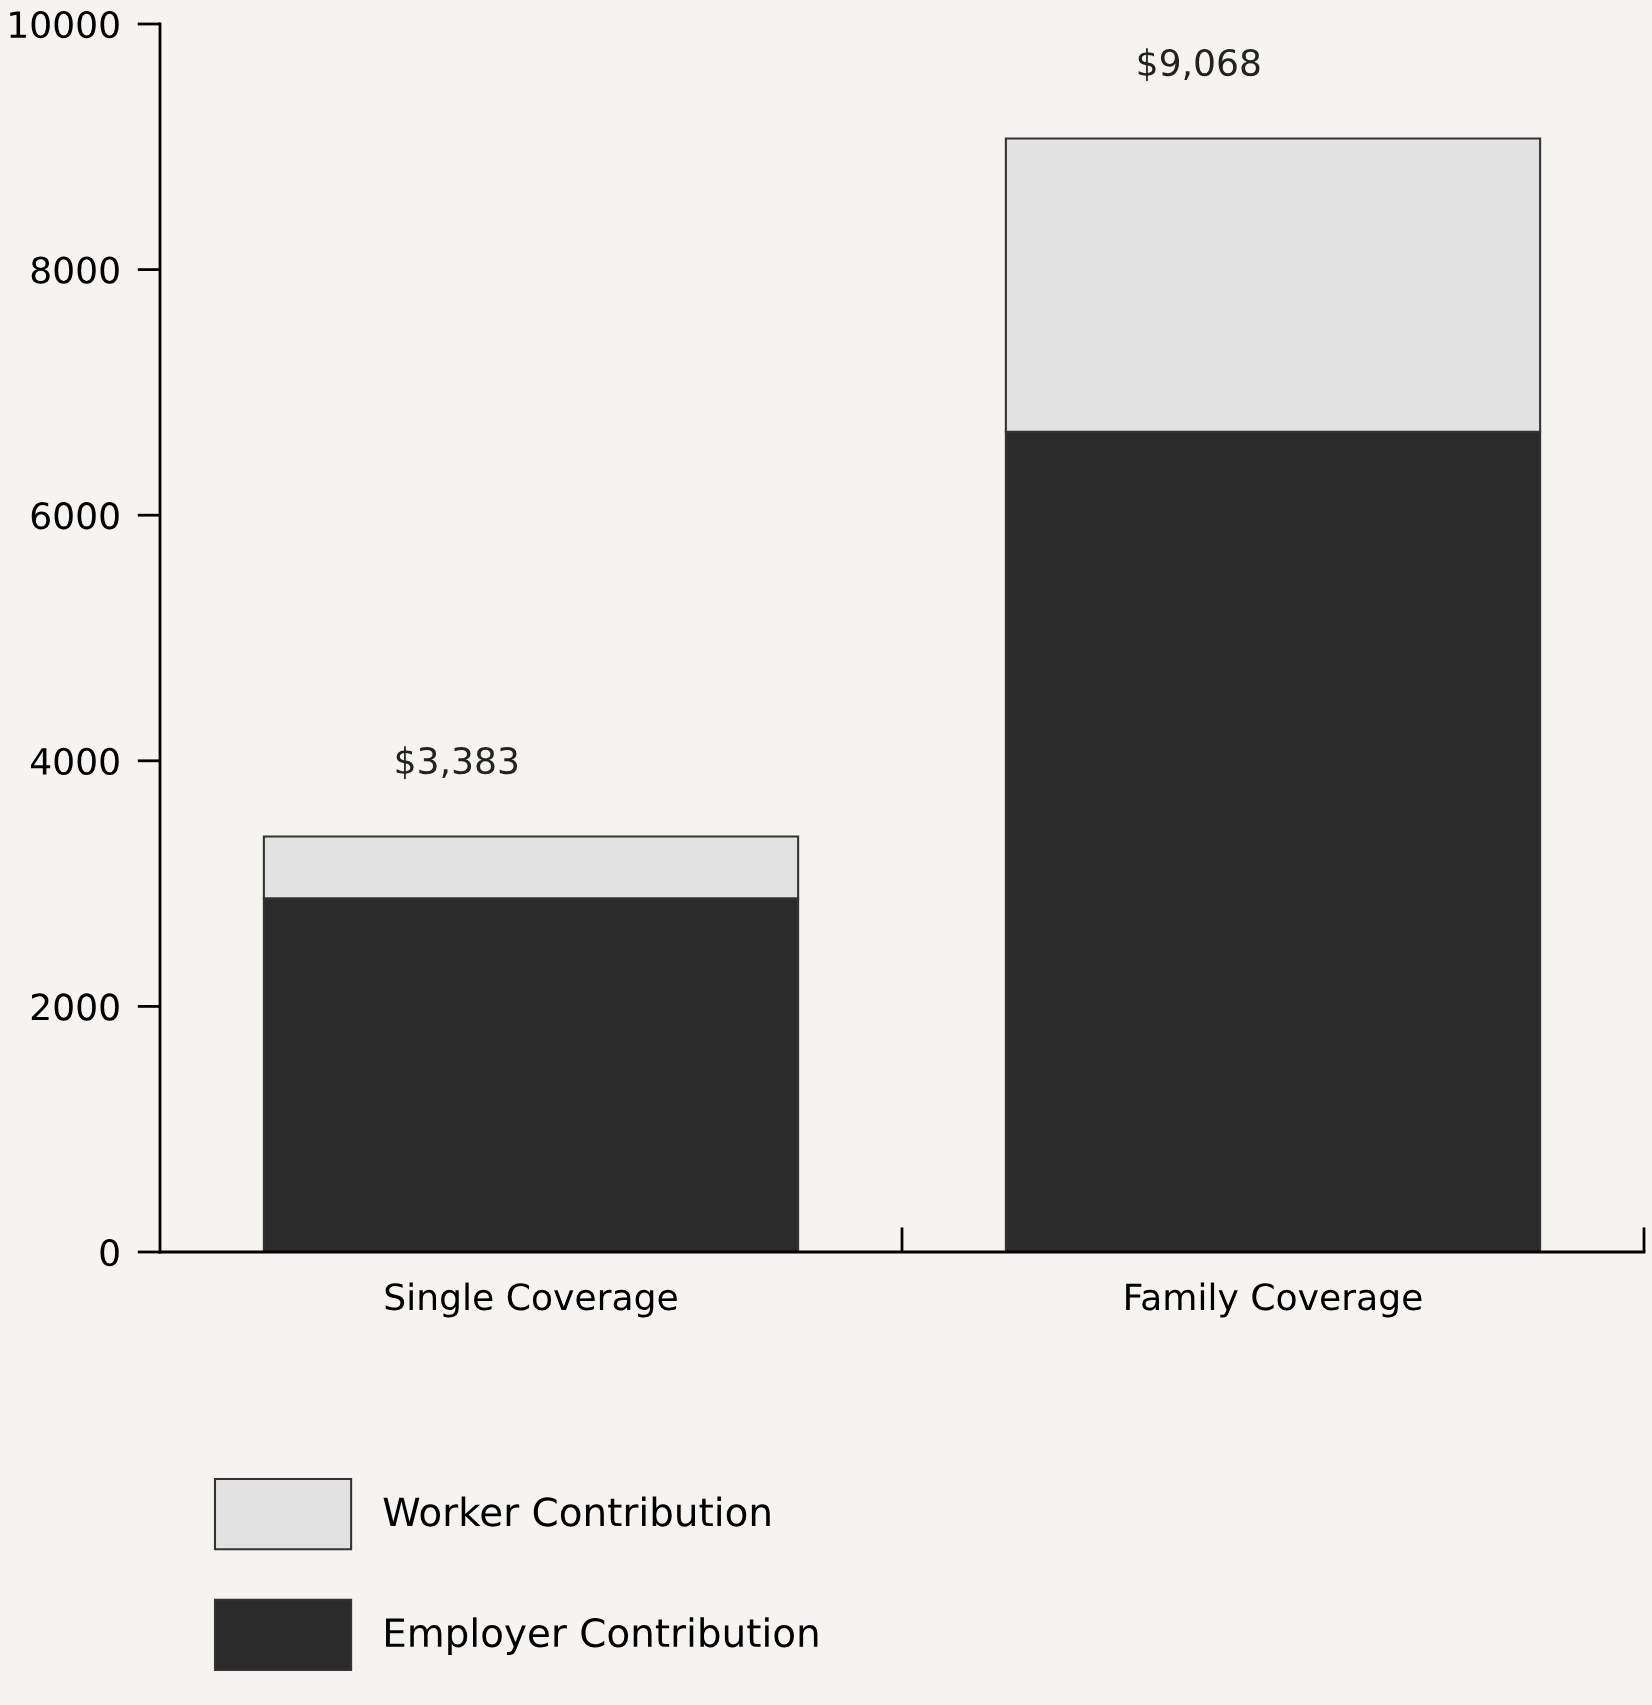 Image resolution: width=1652 pixels, height=1705 pixels. I want to click on y-tick-label: 6000, so click(75, 516).